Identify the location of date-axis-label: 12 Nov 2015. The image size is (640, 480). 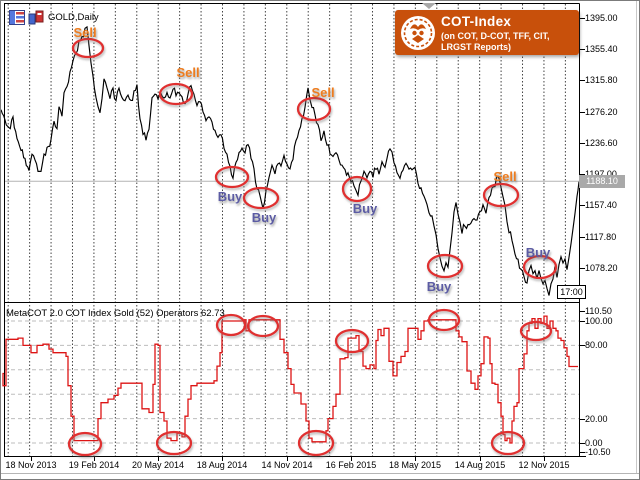
(544, 465).